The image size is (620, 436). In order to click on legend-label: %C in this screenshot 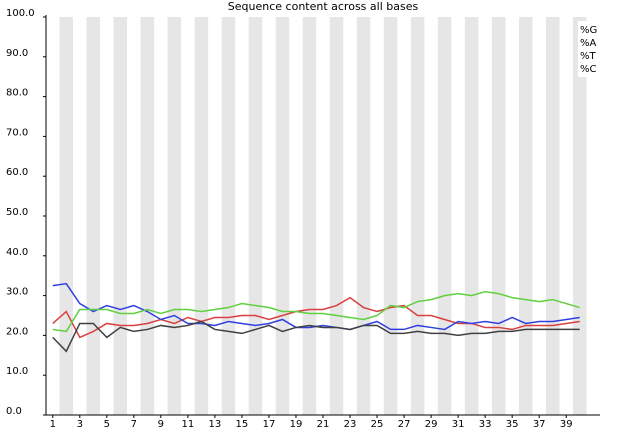, I will do `click(588, 69)`.